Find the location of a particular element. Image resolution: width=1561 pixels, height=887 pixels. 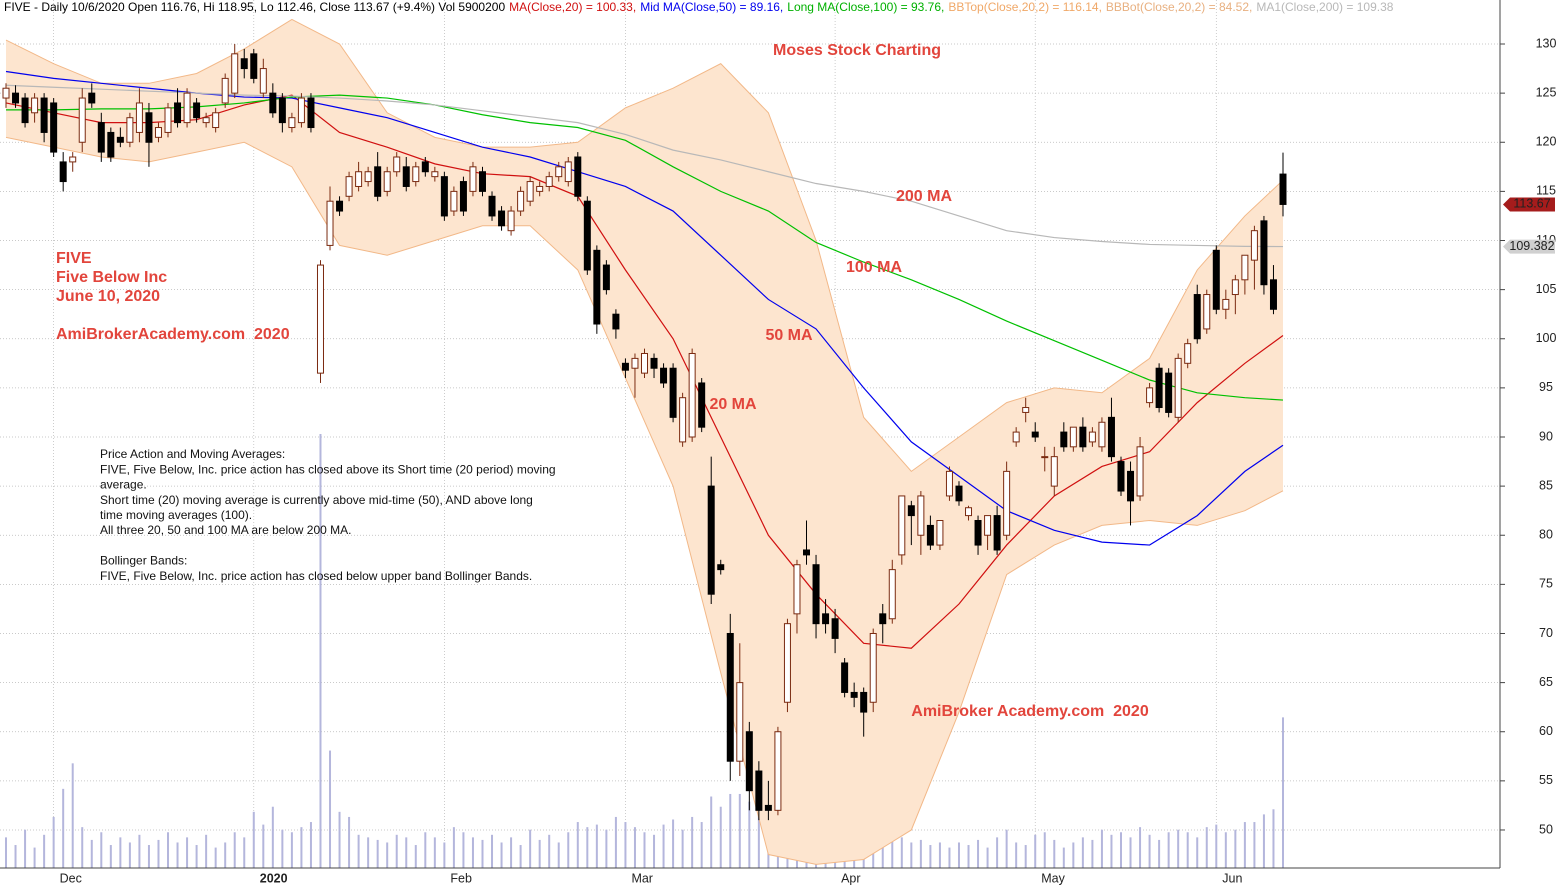

note-line: Price Action and Moving Averages: is located at coordinates (192, 454).